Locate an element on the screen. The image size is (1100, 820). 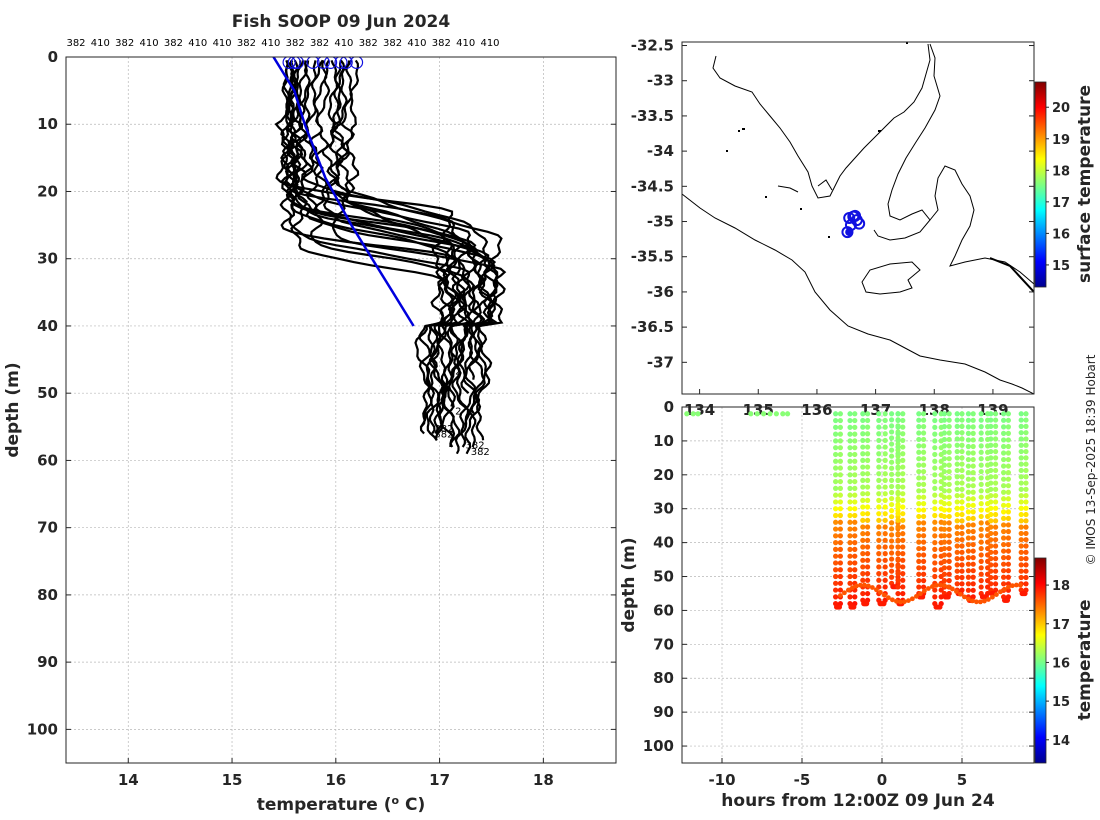
chart-title: Fish SOOP 09 Jun 2024 is located at coordinates (341, 22).